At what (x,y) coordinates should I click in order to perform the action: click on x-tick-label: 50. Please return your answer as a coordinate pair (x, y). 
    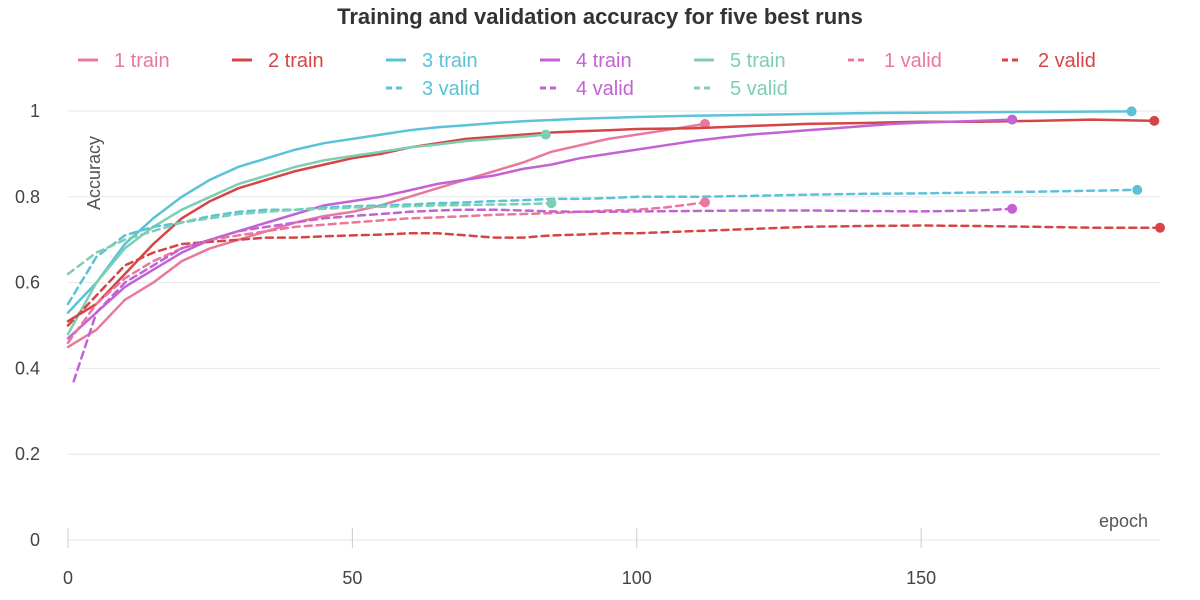
    Looking at the image, I should click on (352, 578).